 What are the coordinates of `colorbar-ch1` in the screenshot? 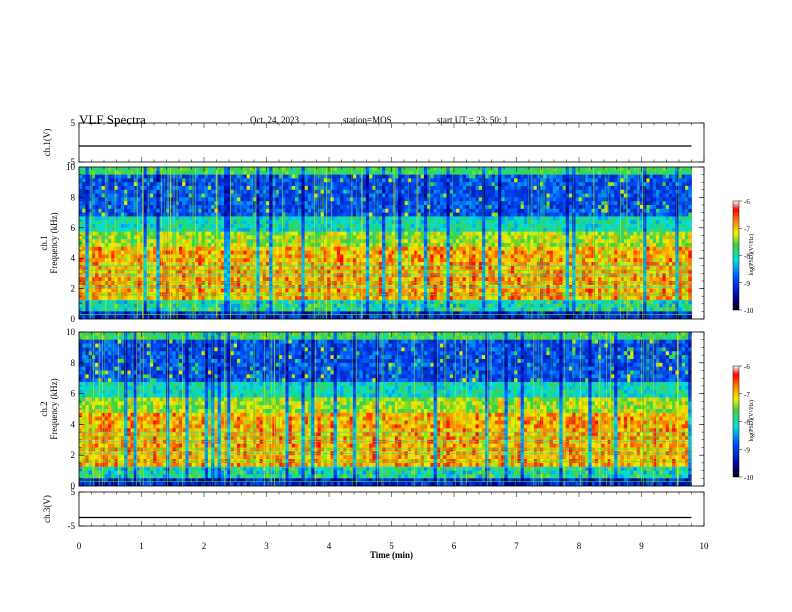 It's located at (736, 255).